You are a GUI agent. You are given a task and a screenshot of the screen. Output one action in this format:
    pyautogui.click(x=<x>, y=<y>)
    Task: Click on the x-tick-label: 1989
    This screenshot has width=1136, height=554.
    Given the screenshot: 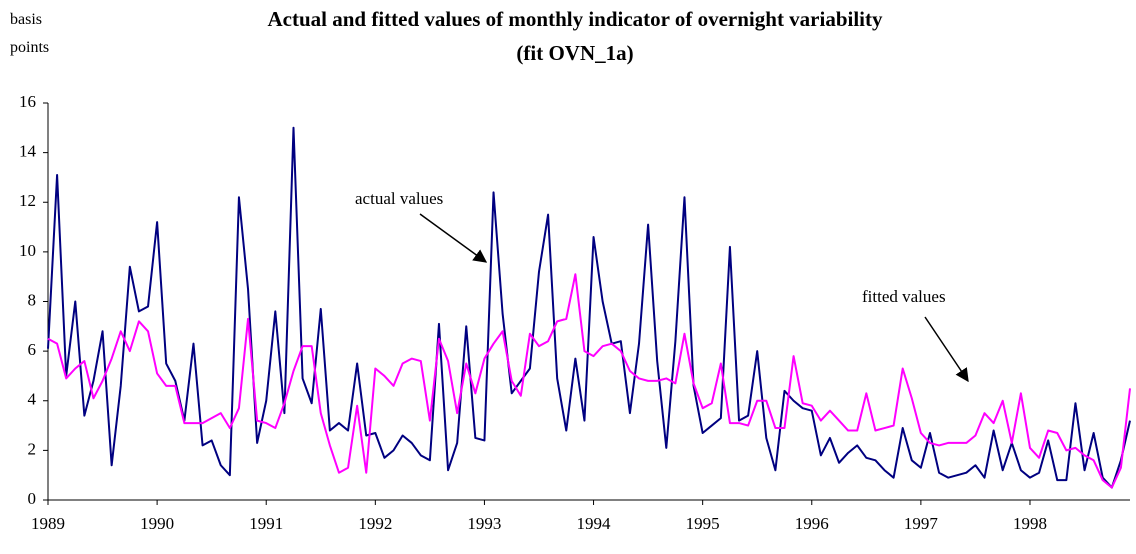 What is the action you would take?
    pyautogui.click(x=48, y=523)
    